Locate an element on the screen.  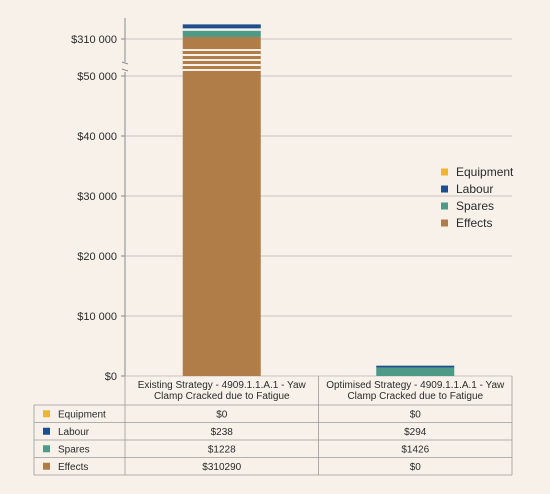
category-label: Optimised Strategy - 4909.1.1.A.1 - Yaw is located at coordinates (415, 385).